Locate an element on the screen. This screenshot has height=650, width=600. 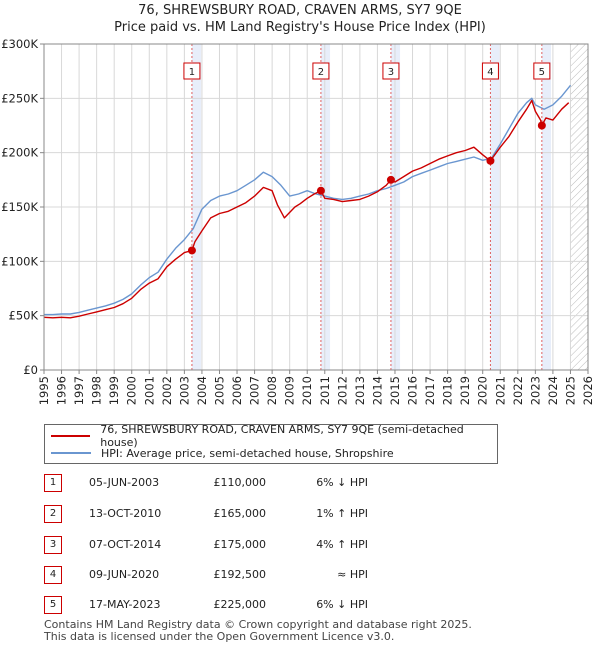
x-tick-label: 2008 is located at coordinates (272, 390).